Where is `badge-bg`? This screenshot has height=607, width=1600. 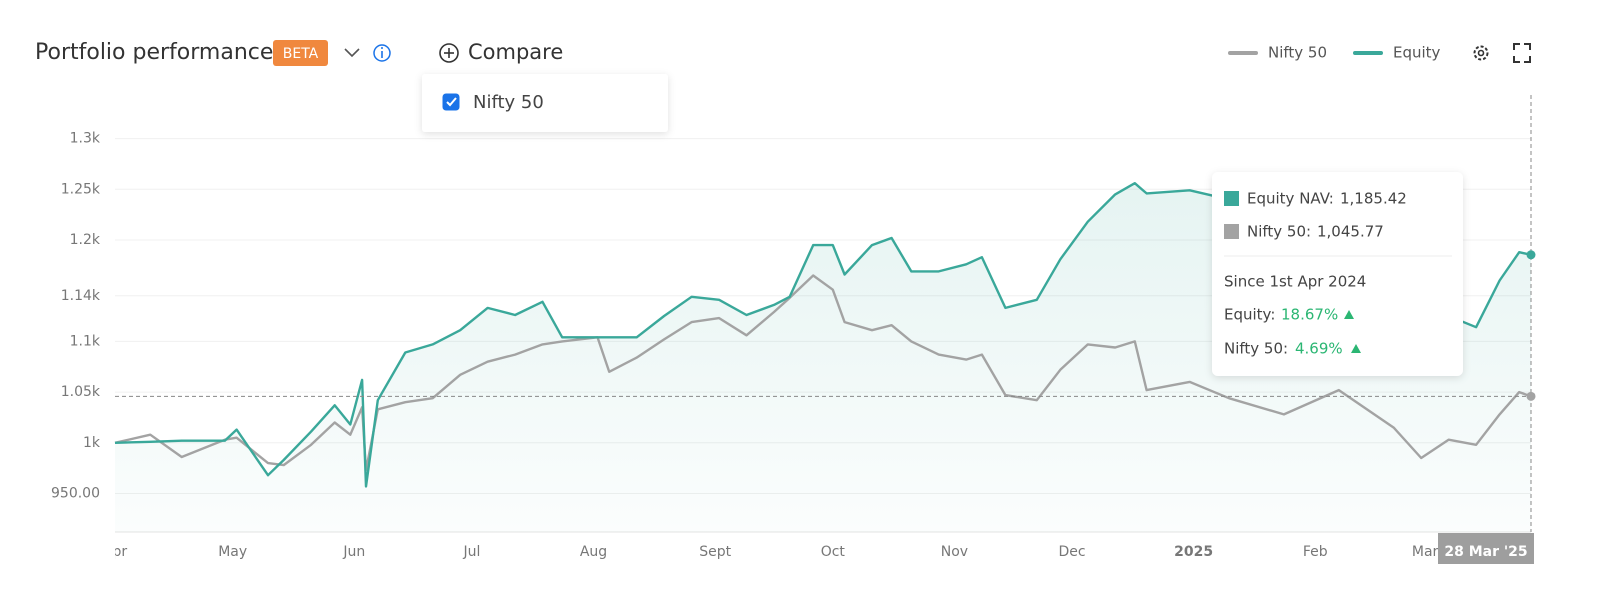
badge-bg is located at coordinates (300, 53).